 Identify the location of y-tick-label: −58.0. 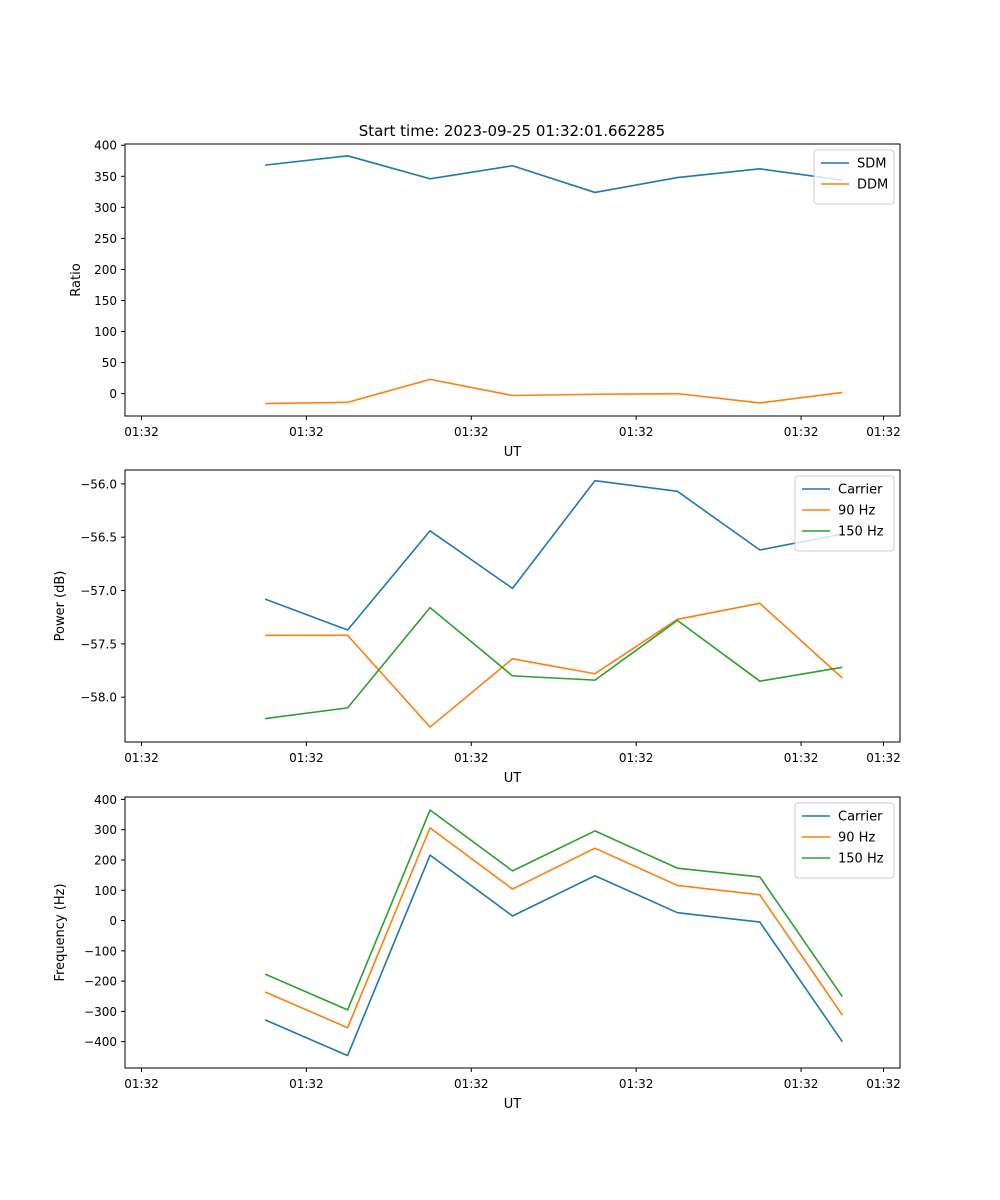
(98, 698).